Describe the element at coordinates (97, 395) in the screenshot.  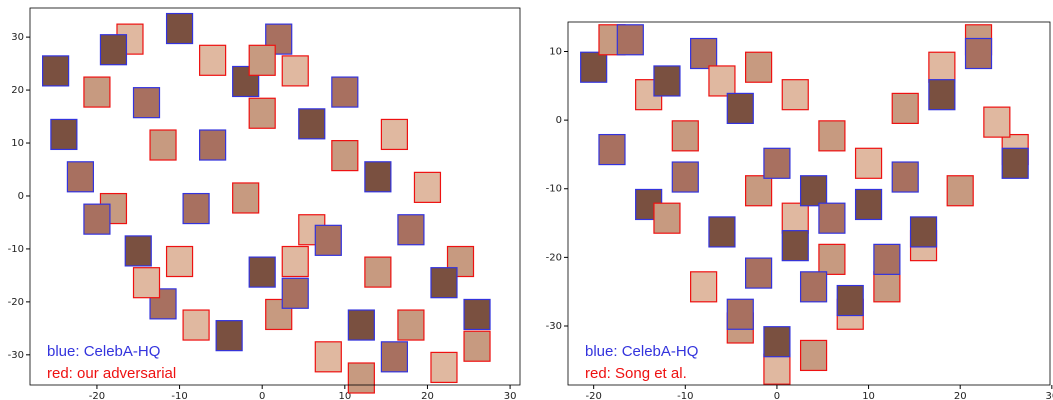
I see `x-tick-label: -20` at that location.